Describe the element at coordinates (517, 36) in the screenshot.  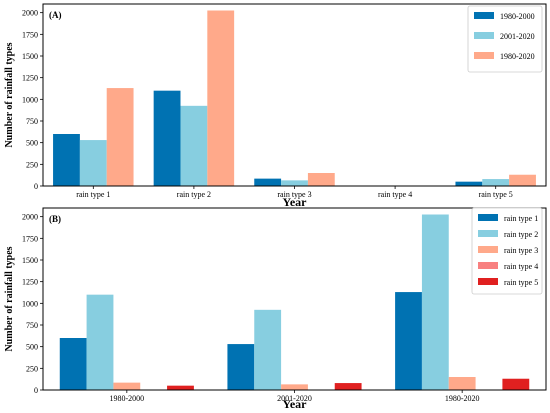
I see `legend-label: 2001-2020` at that location.